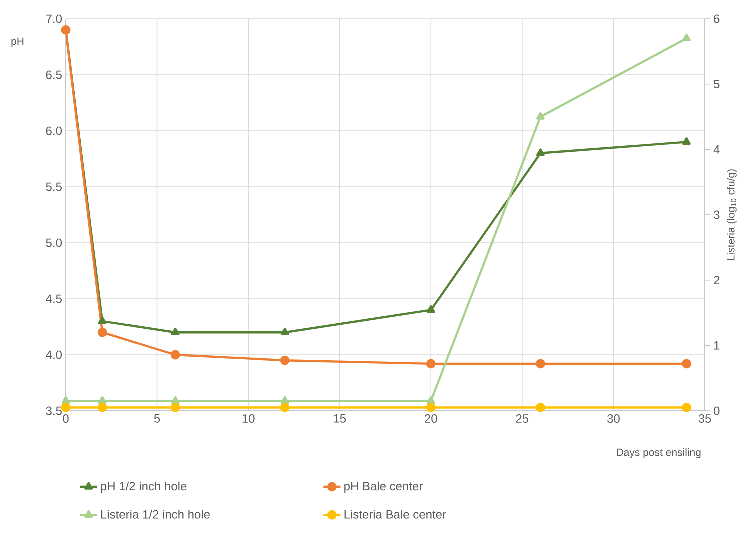  I want to click on x-tick-label: 15, so click(340, 418).